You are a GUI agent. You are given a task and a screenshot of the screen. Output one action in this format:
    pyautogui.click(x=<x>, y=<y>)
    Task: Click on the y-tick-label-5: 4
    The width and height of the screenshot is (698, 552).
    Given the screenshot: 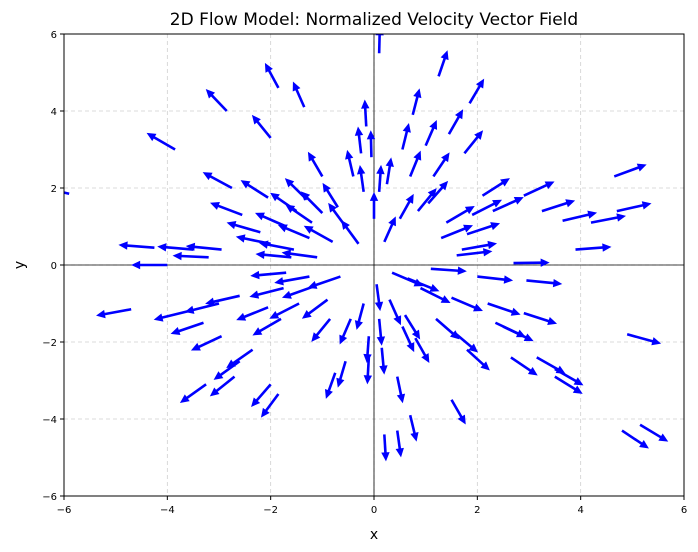 What is the action you would take?
    pyautogui.click(x=54, y=112)
    